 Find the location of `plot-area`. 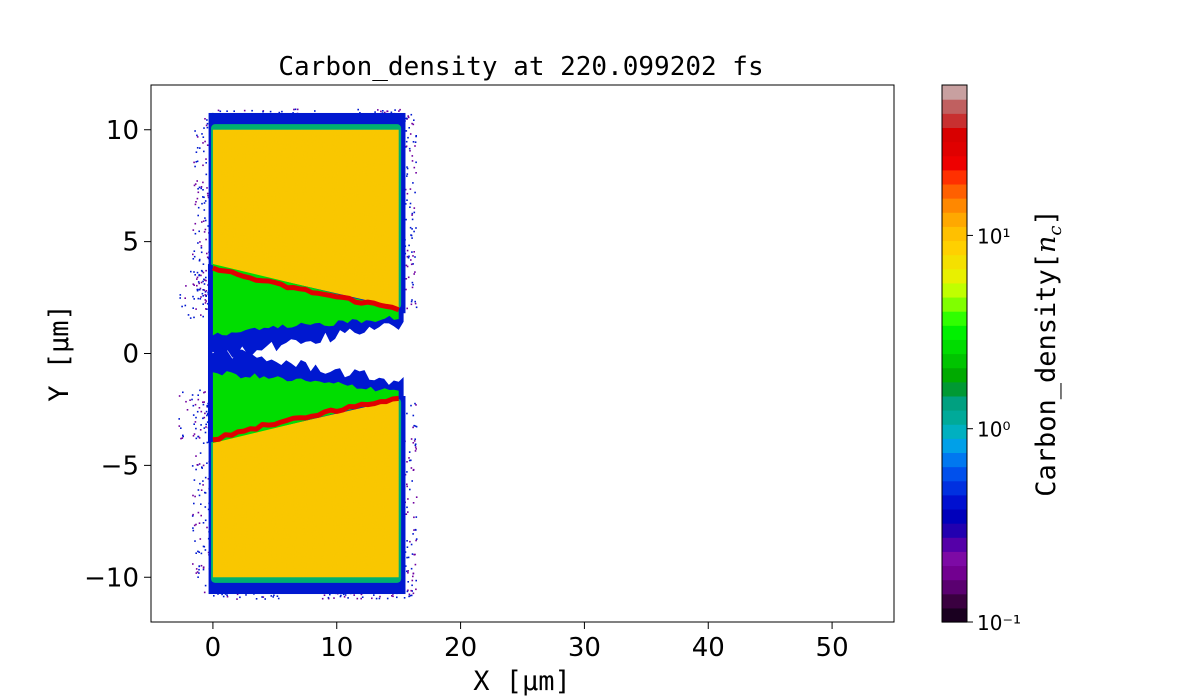

plot-area is located at coordinates (298, 354).